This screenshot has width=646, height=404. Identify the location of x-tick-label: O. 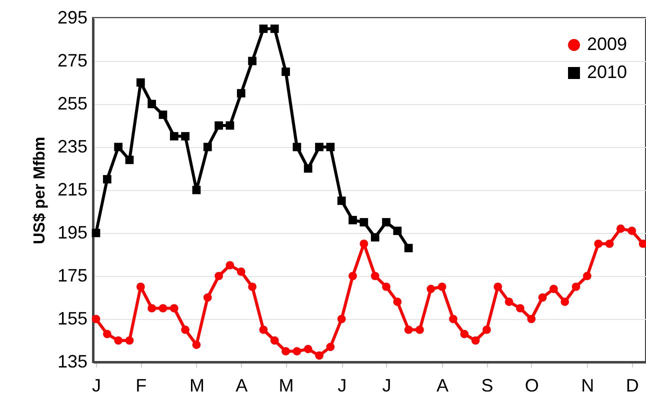
(531, 386).